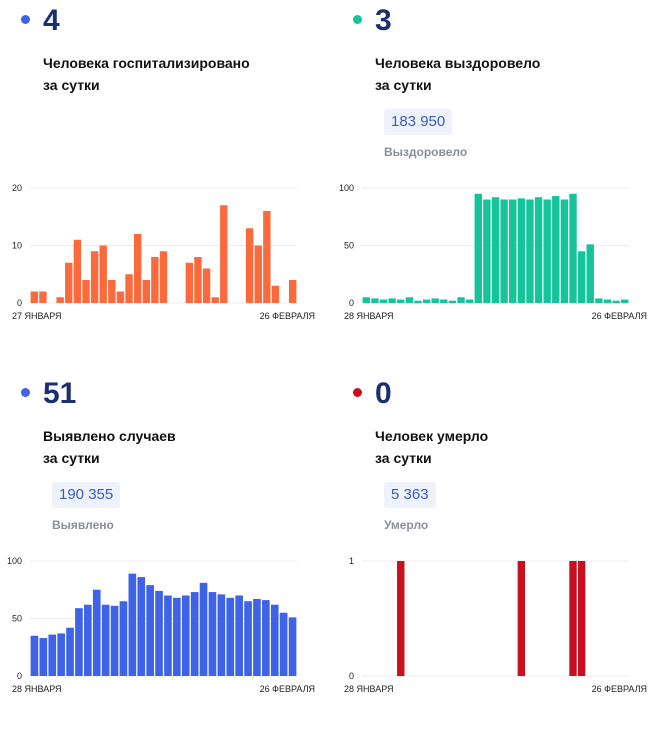 Image resolution: width=663 pixels, height=732 pixels. I want to click on hospitalized-chart: 0 10 20 27 ЯНВАРЯ 26 ФЕВРАЛЯ, so click(163, 252).